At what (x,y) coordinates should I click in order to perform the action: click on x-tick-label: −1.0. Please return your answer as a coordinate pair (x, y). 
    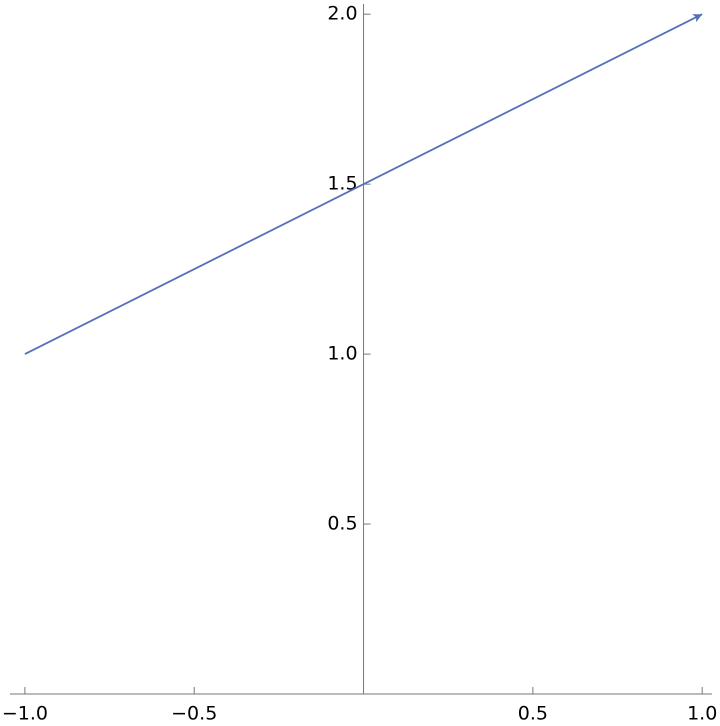
    Looking at the image, I should click on (25, 714).